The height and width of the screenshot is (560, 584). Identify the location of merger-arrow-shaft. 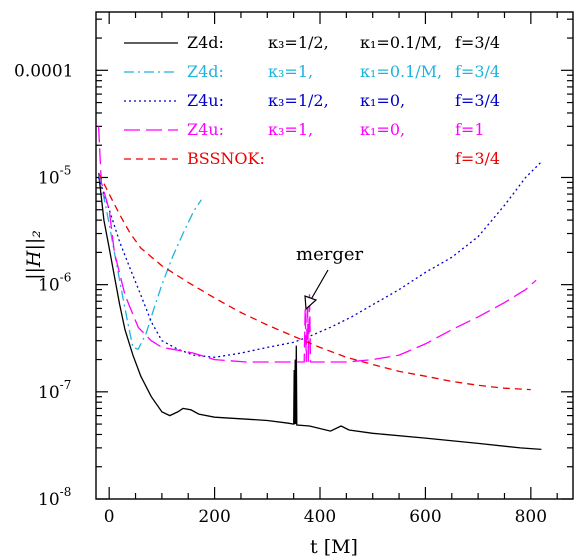
(318, 286).